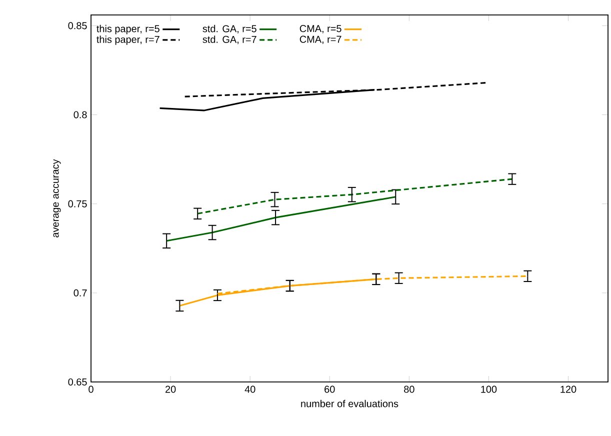 The image size is (611, 436). Describe the element at coordinates (329, 389) in the screenshot. I see `x-tick-label: 60` at that location.